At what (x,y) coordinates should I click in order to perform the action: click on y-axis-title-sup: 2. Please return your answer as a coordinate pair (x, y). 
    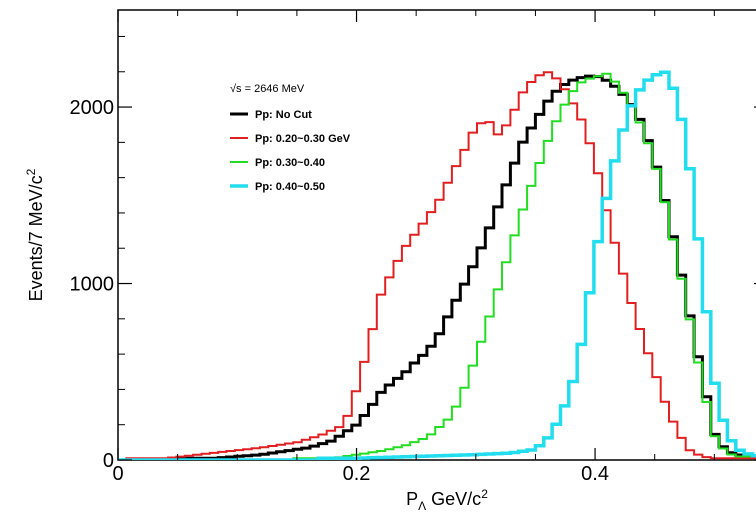
    Looking at the image, I should click on (31, 171).